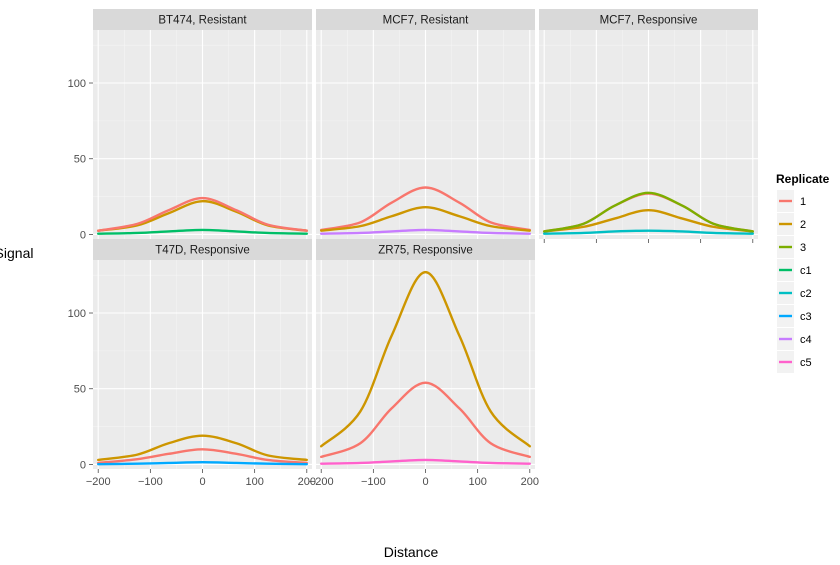 The image size is (840, 565). What do you see at coordinates (806, 317) in the screenshot?
I see `legend-label: c3` at bounding box center [806, 317].